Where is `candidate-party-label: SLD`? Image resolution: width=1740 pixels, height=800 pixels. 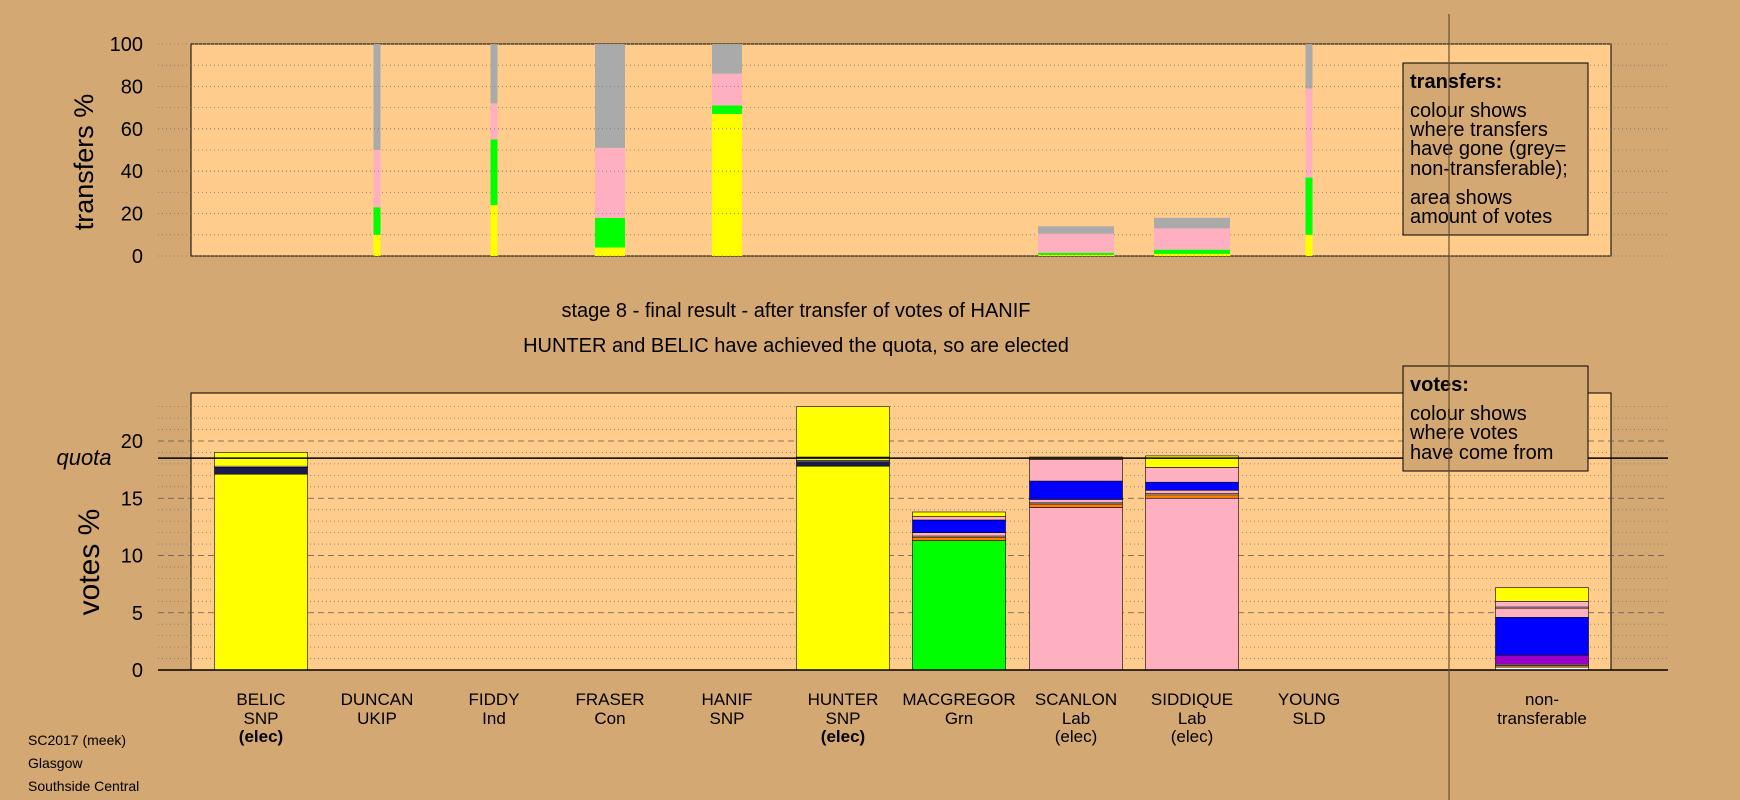 candidate-party-label: SLD is located at coordinates (1308, 718).